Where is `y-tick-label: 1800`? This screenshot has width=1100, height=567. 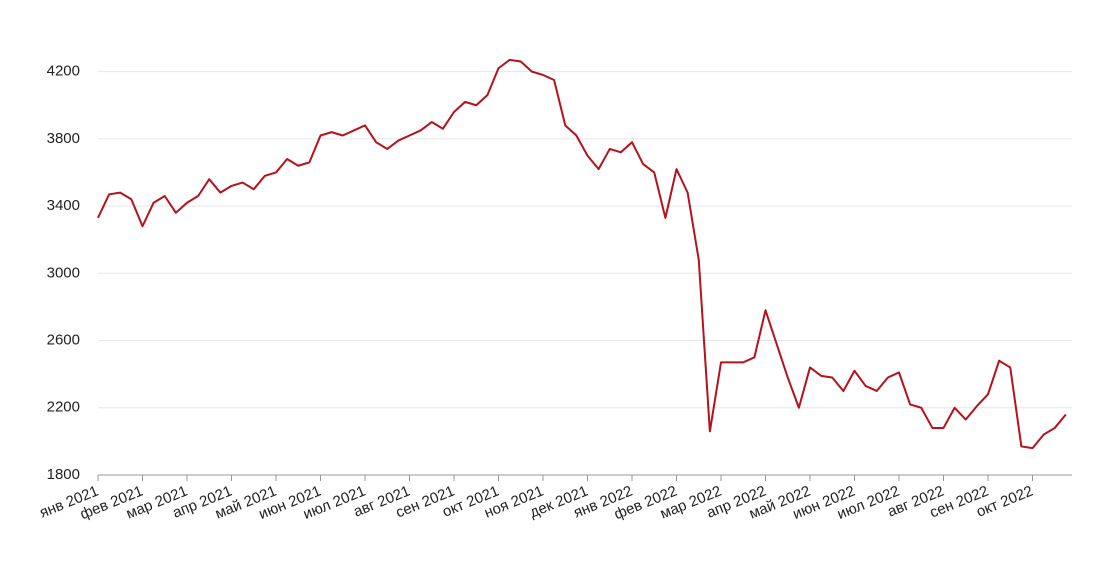 y-tick-label: 1800 is located at coordinates (63, 474).